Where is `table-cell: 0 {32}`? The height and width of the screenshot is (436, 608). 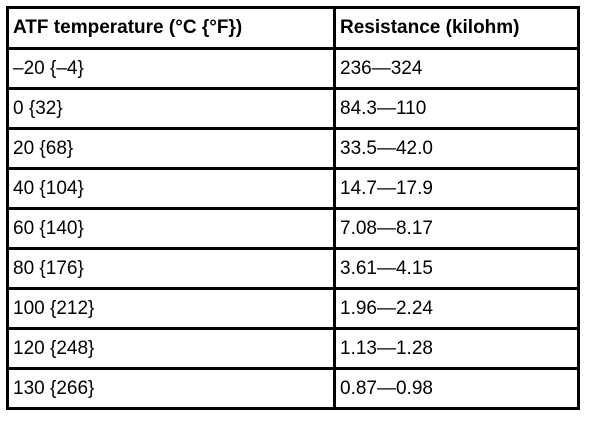 table-cell: 0 {32} is located at coordinates (171, 108).